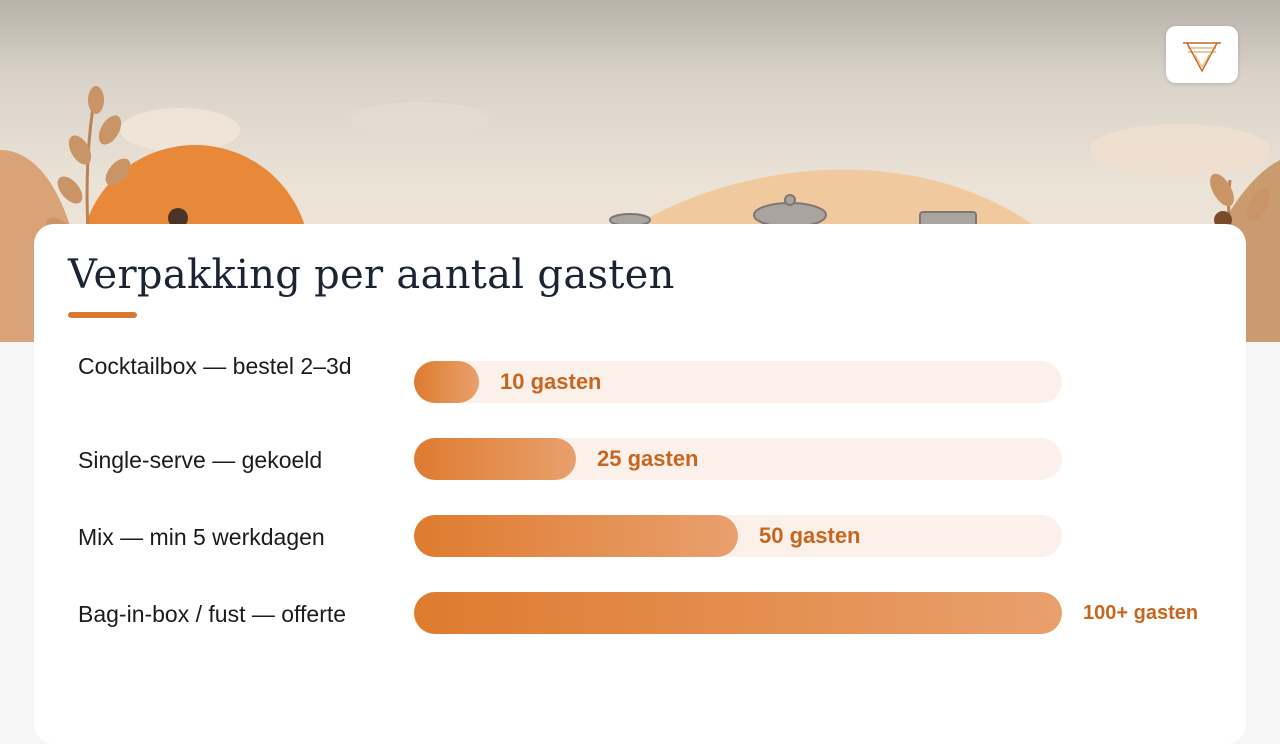 Image resolution: width=1280 pixels, height=744 pixels. What do you see at coordinates (810, 535) in the screenshot?
I see `bar-value-label: 50 gasten` at bounding box center [810, 535].